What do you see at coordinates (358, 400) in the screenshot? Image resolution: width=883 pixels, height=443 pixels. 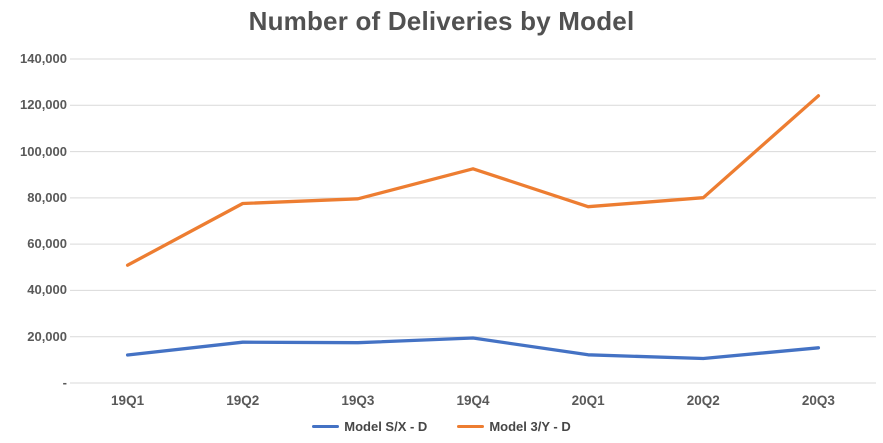 I see `x-tick-label: 19Q3` at bounding box center [358, 400].